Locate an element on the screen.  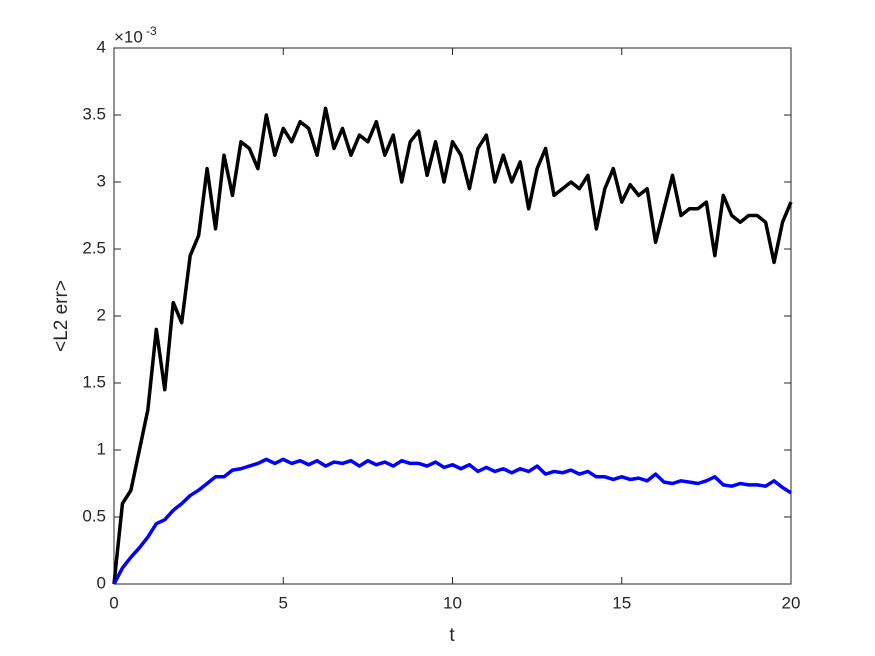
x-axis-label: t is located at coordinates (452, 635).